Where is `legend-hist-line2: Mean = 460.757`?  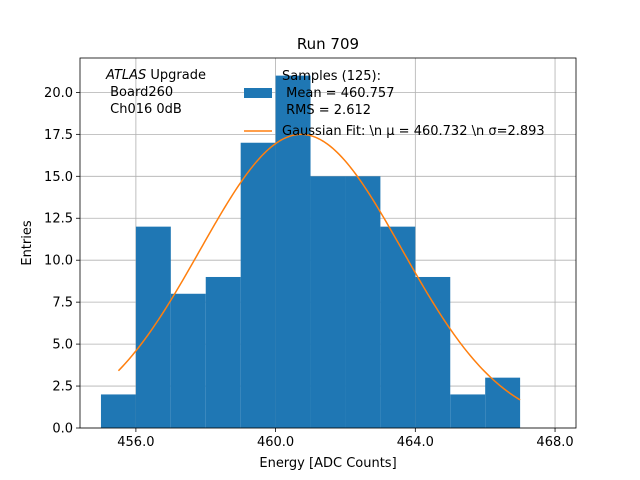 legend-hist-line2: Mean = 460.757 is located at coordinates (338, 93).